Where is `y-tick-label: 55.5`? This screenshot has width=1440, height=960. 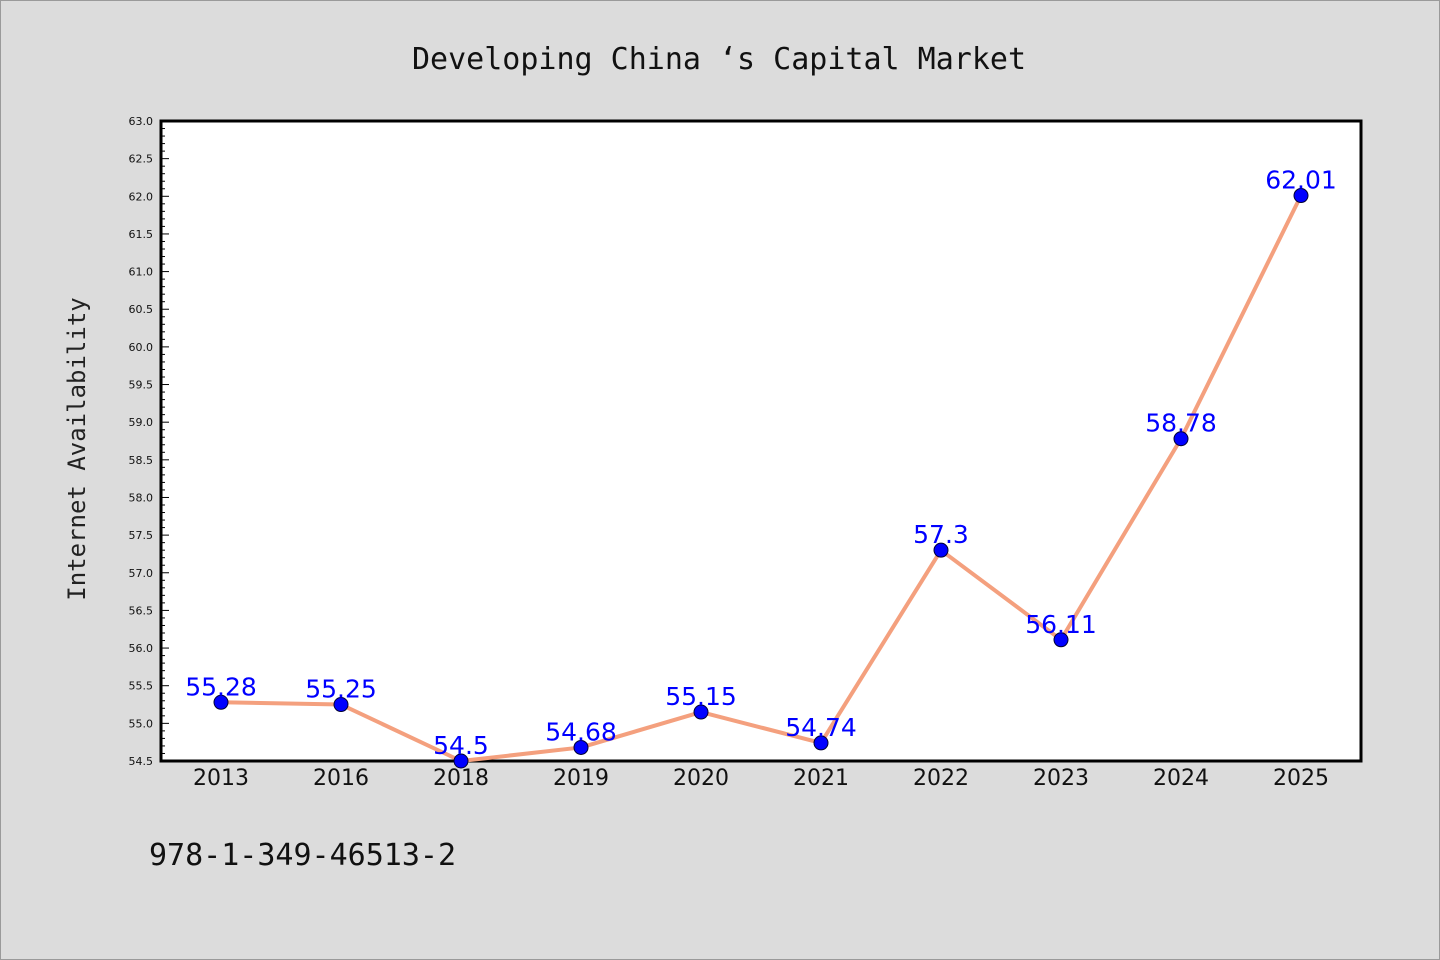
y-tick-label: 55.5 is located at coordinates (141, 686).